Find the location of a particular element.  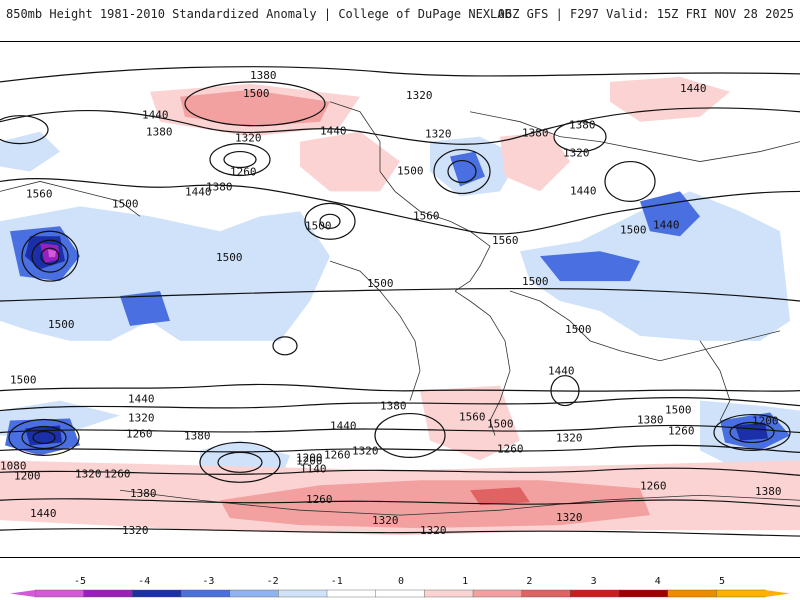

colorbar-tick-label: 0 is located at coordinates (401, 581).